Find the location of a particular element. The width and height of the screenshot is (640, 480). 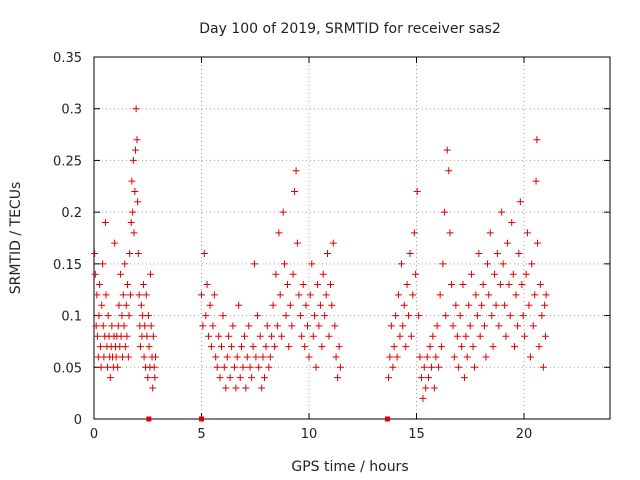

y-tick-label: 0.2 is located at coordinates (71, 213).